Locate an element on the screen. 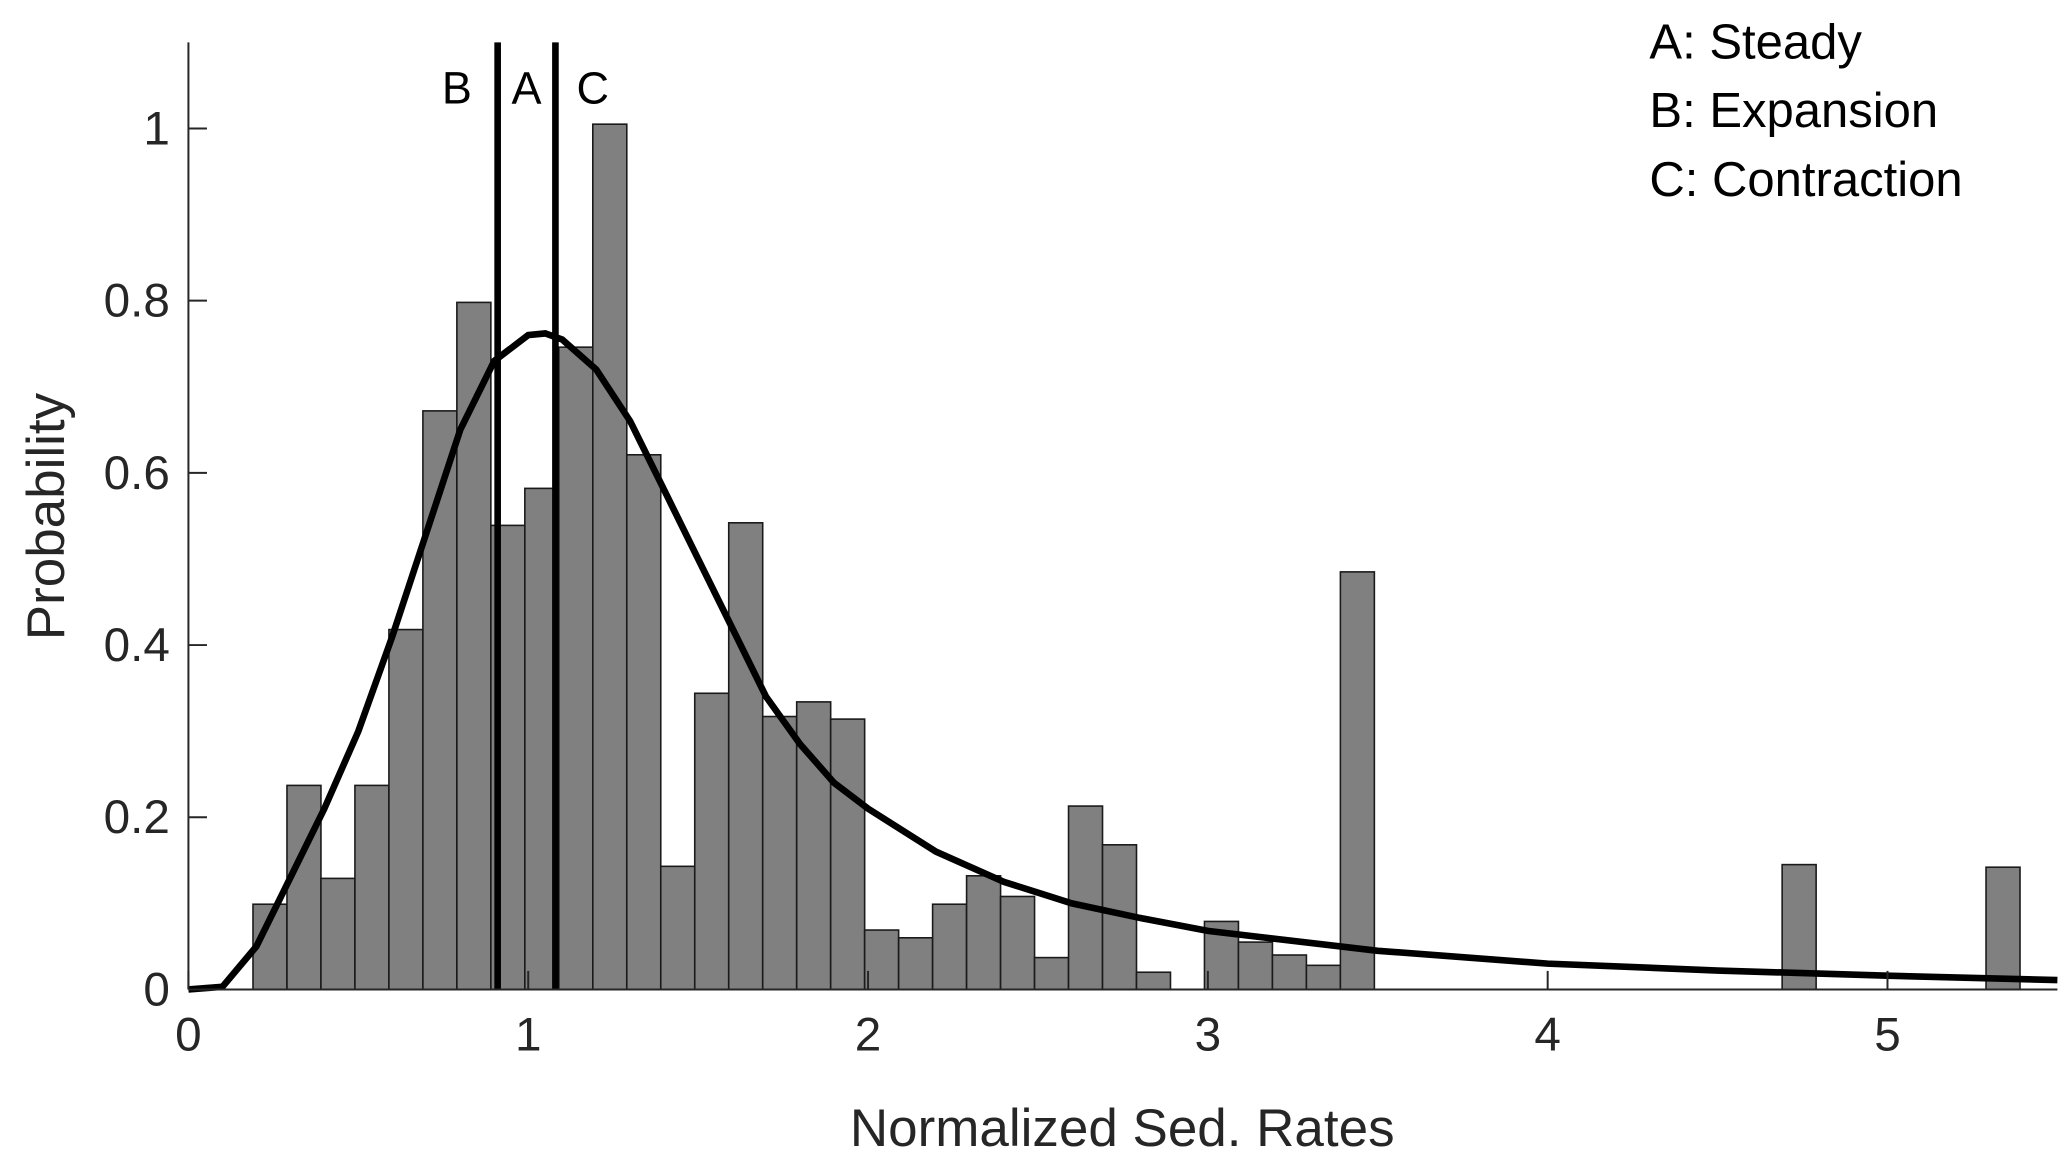  x-tick-label: 5 is located at coordinates (1887, 1034).